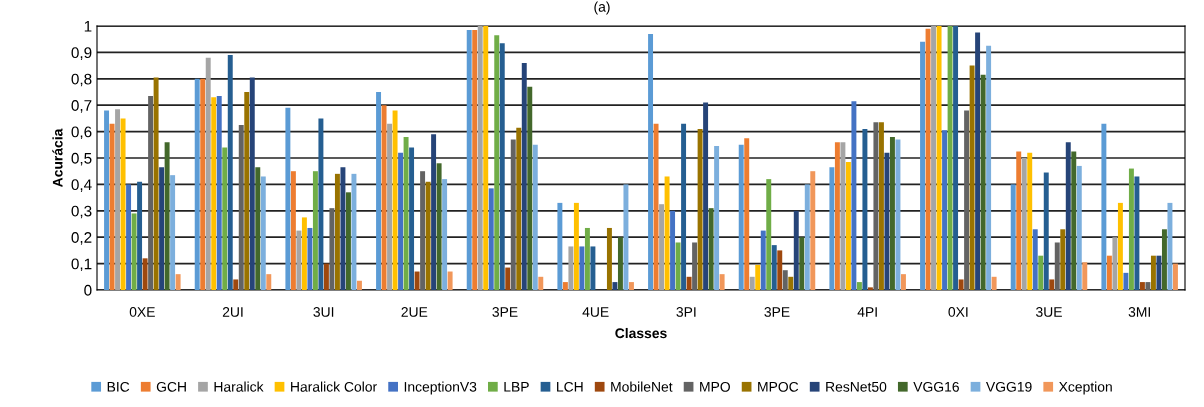 The image size is (1204, 407). What do you see at coordinates (57, 157) in the screenshot?
I see `y-axis-title: Acurácia` at bounding box center [57, 157].